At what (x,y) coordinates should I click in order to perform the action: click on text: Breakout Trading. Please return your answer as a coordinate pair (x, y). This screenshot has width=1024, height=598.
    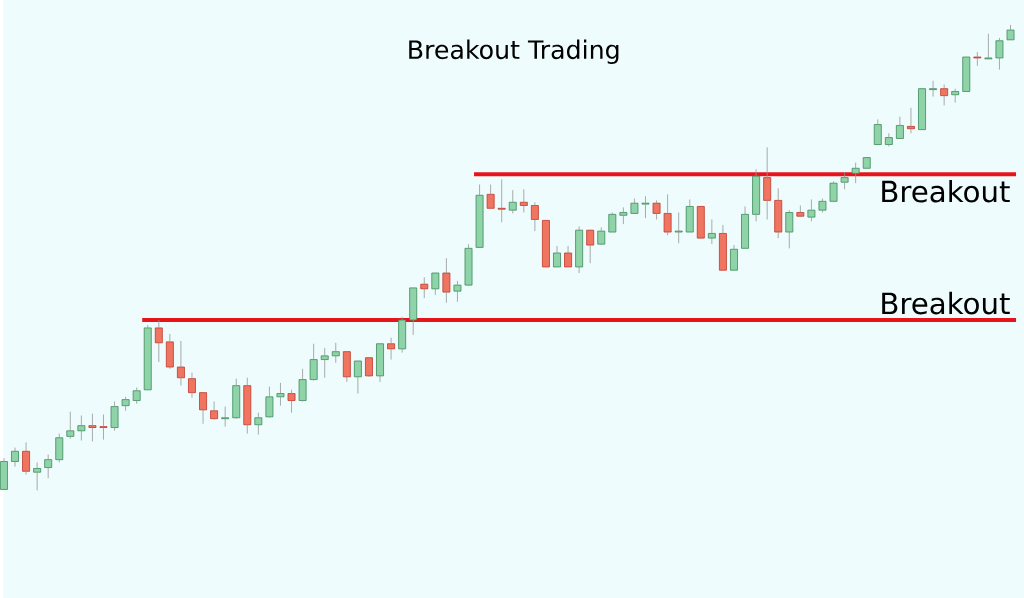
    Looking at the image, I should click on (514, 52).